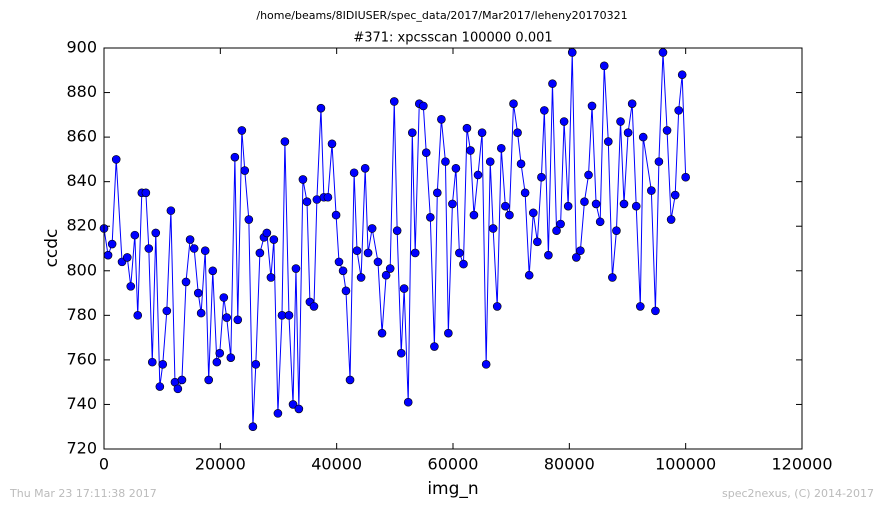  I want to click on y-tick-label: 740, so click(81, 403).